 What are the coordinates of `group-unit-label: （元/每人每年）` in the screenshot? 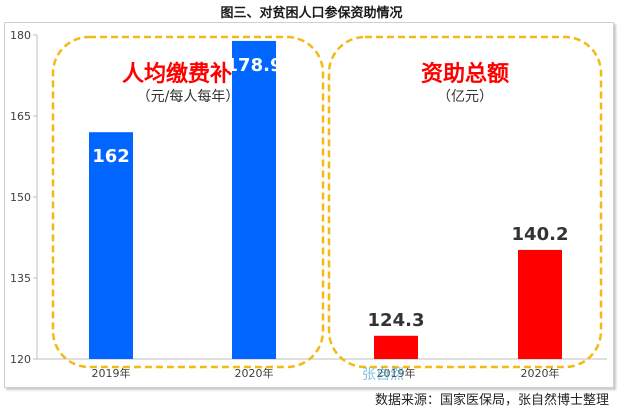 It's located at (188, 97).